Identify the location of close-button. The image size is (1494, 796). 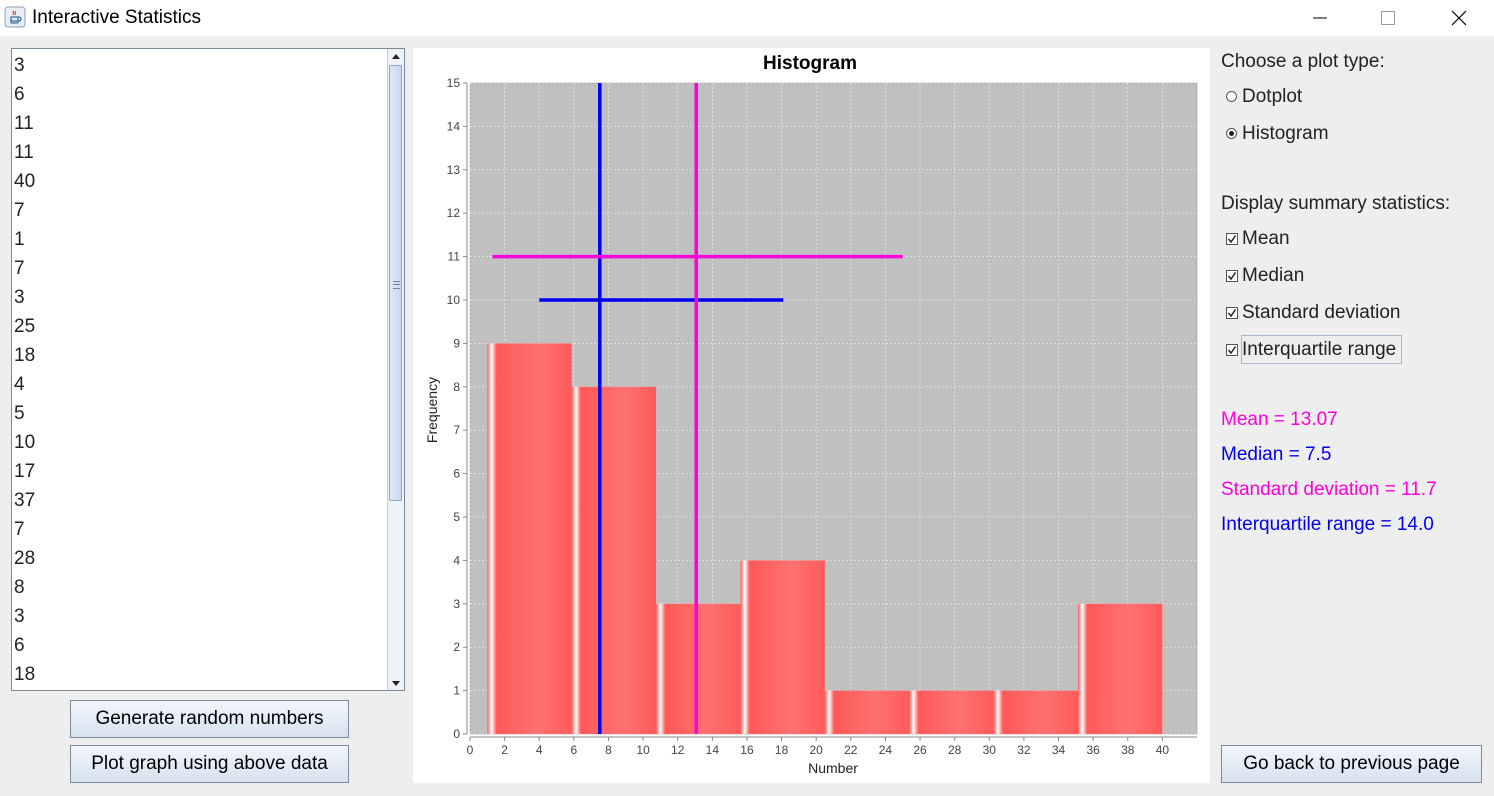
(1459, 18).